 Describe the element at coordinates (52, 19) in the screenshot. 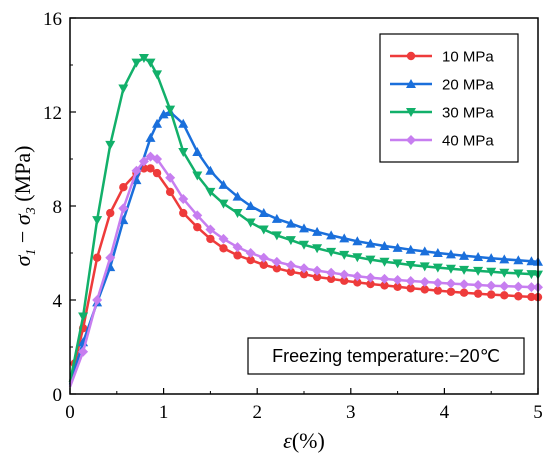

I see `y-tick-label: 16` at that location.